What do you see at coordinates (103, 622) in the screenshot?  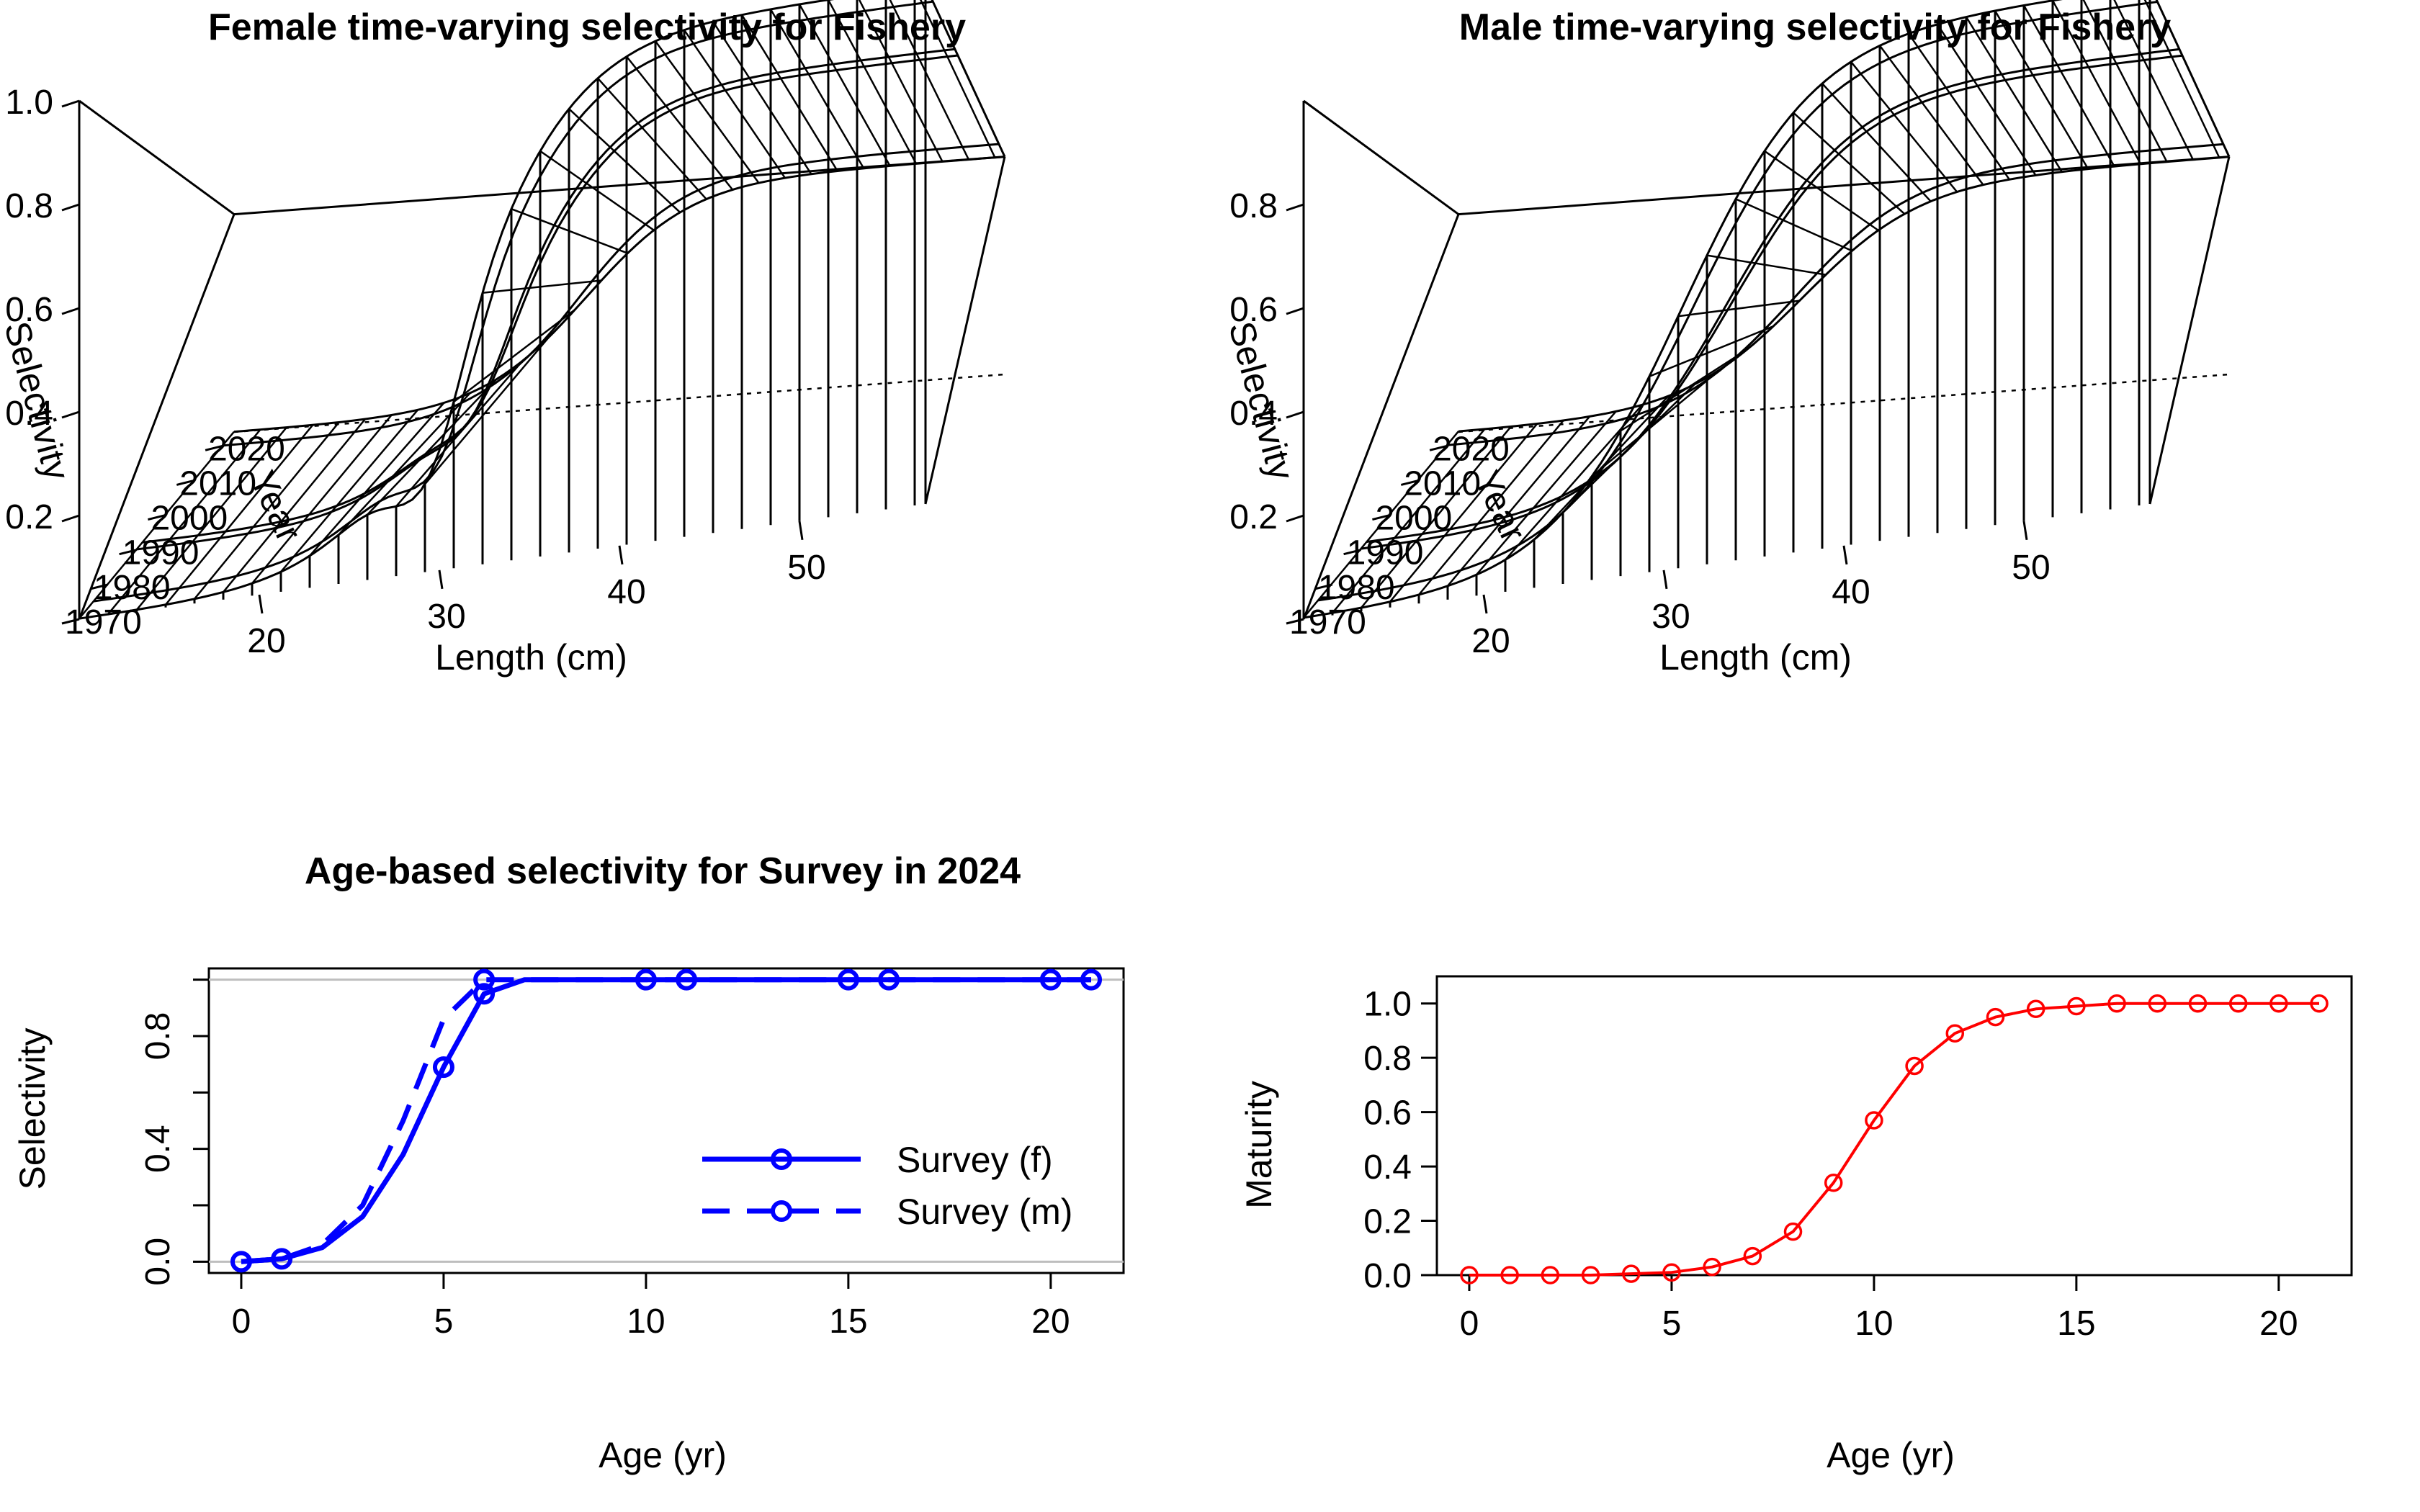 I see `surface-y-tick-label: 1970` at bounding box center [103, 622].